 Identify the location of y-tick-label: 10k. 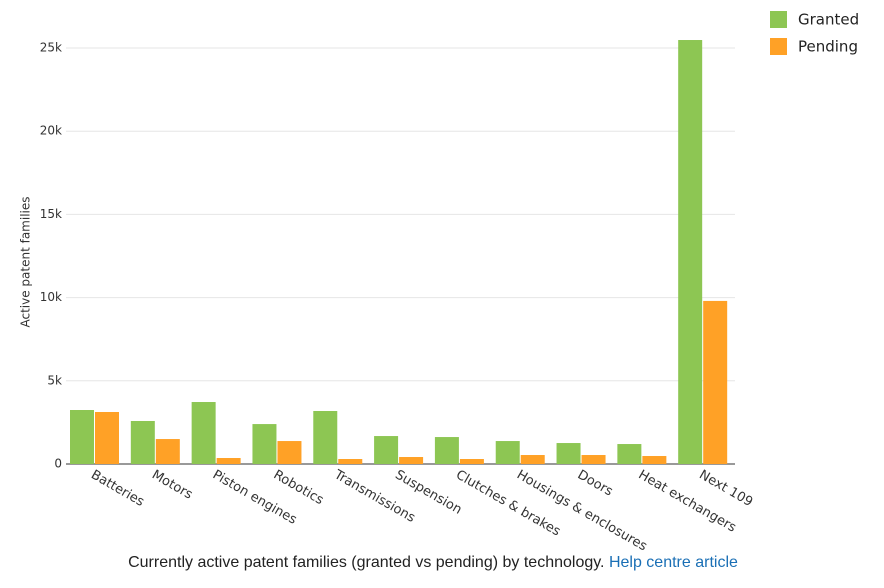
(51, 297).